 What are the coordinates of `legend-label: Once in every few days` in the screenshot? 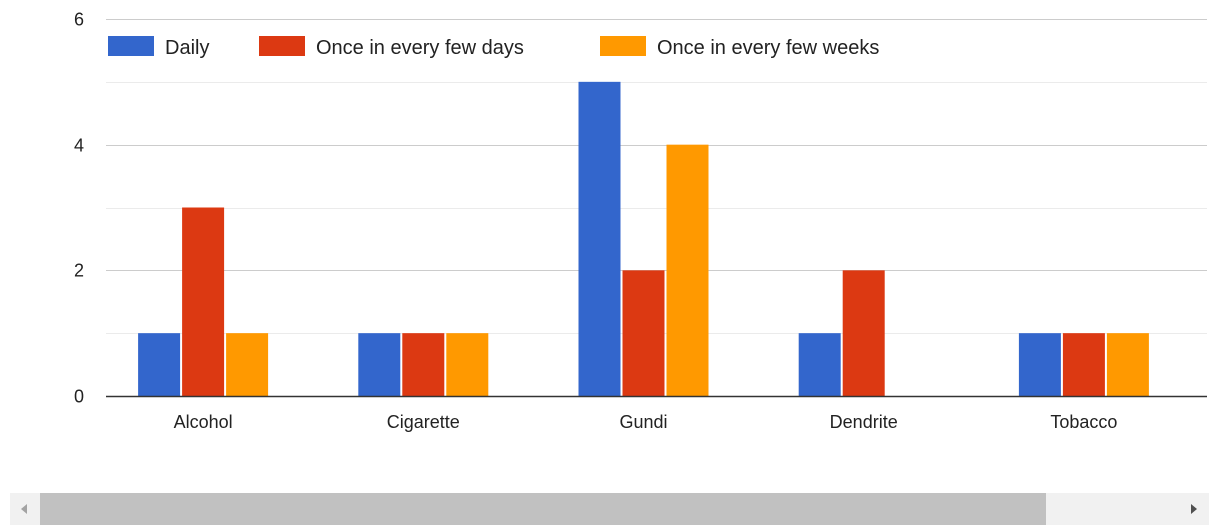 It's located at (420, 48).